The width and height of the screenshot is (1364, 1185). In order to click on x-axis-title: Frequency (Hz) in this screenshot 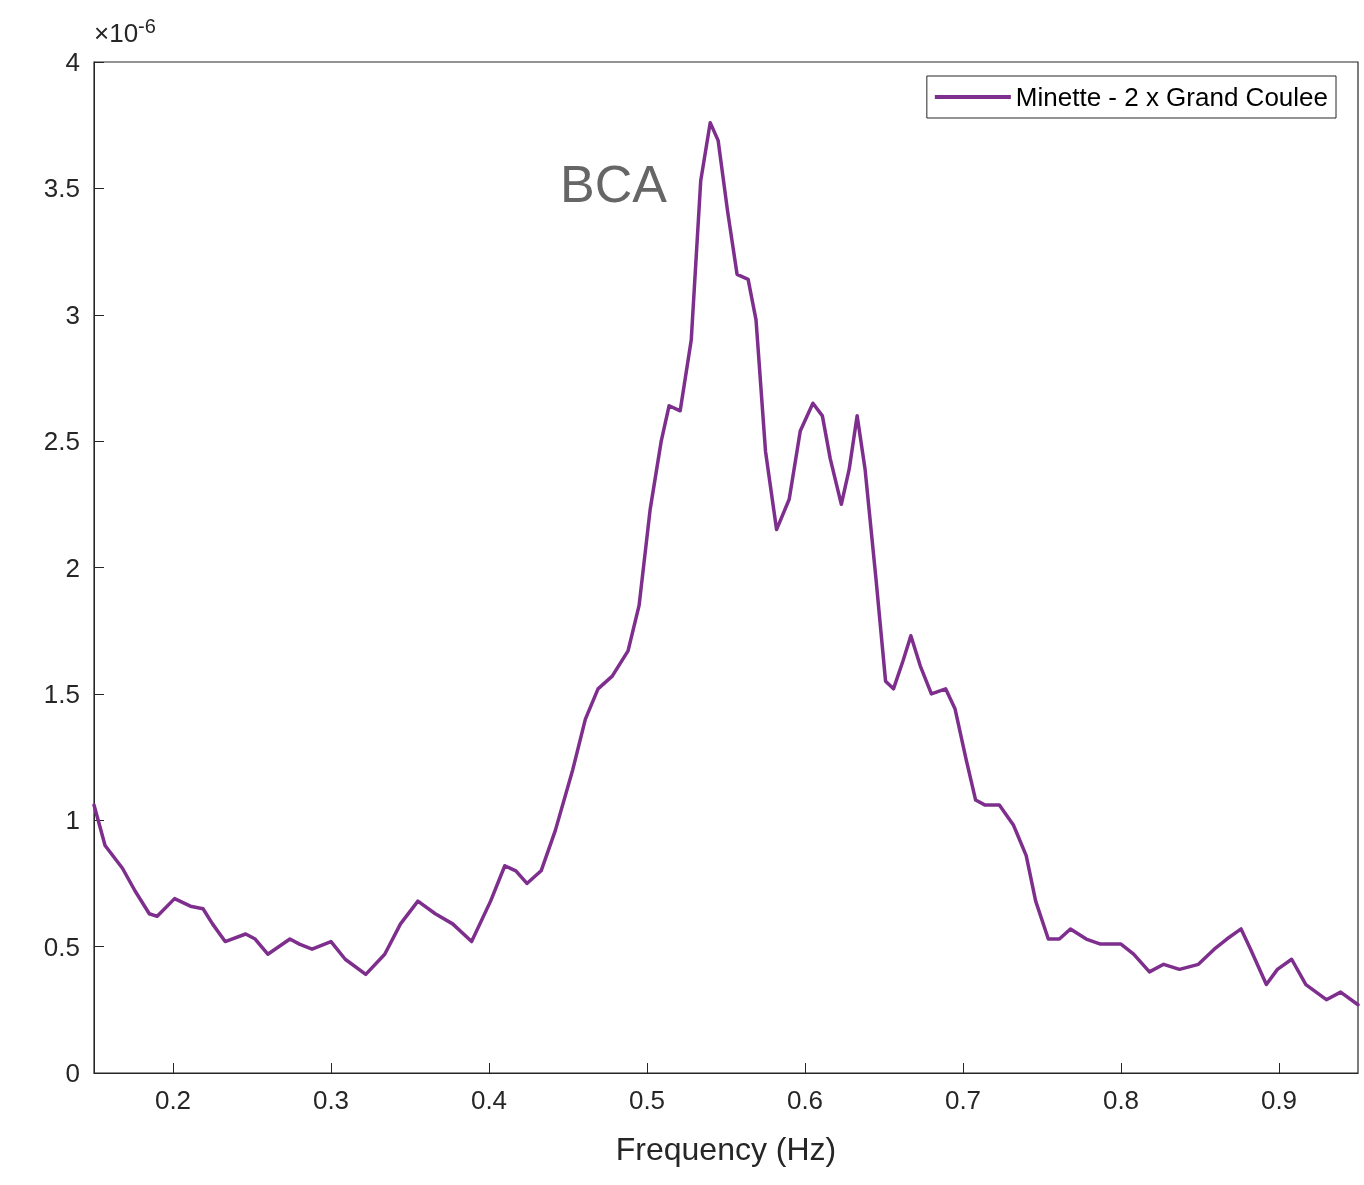, I will do `click(726, 1149)`.